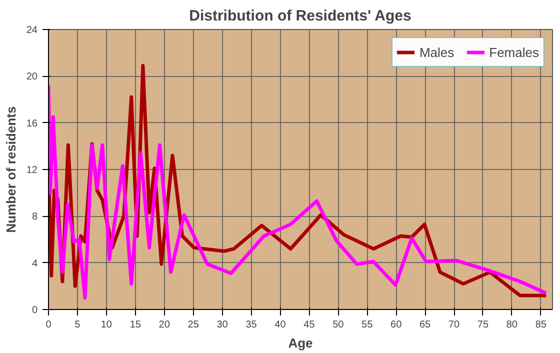 The height and width of the screenshot is (353, 560). What do you see at coordinates (136, 325) in the screenshot?
I see `x-tick-label: 15` at bounding box center [136, 325].